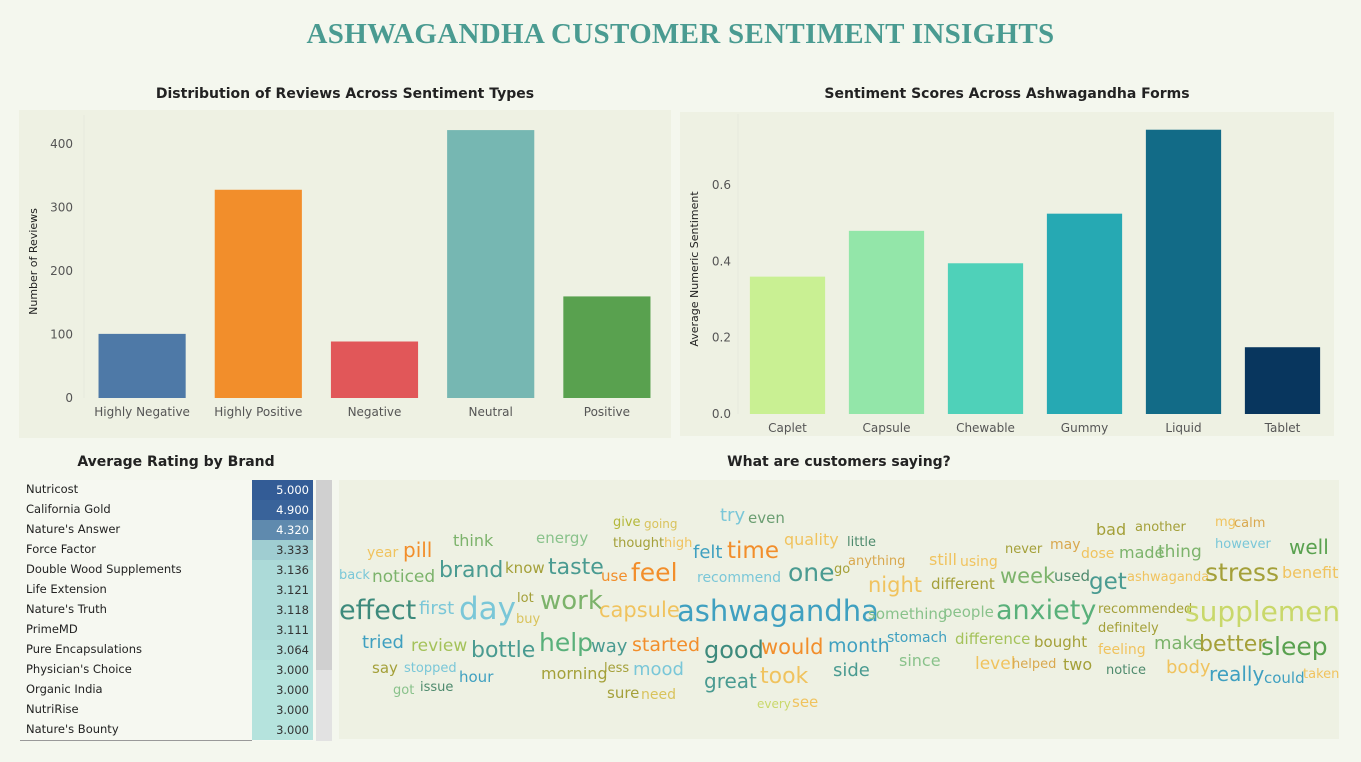  Describe the element at coordinates (574, 673) in the screenshot. I see `word-morning: morning` at that location.